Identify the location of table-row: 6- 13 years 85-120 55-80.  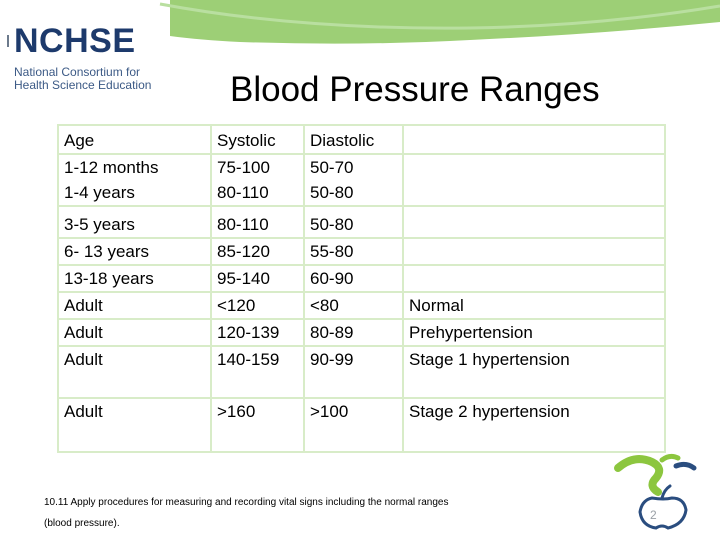
(361, 251).